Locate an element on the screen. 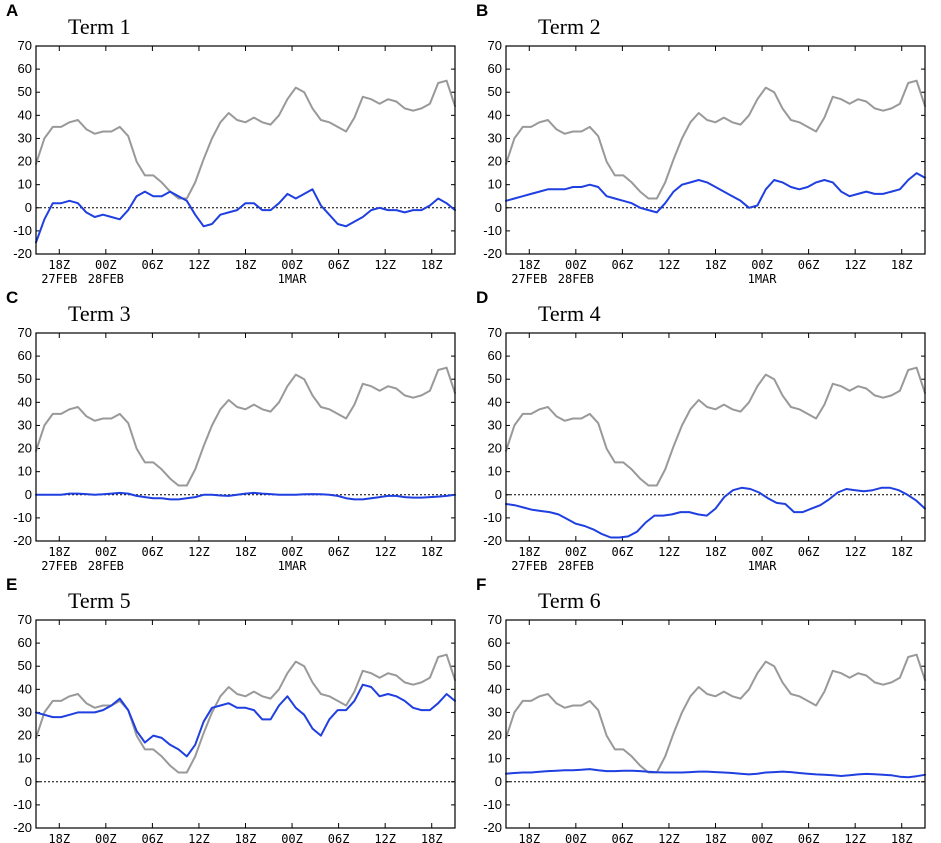  panel-letter: B is located at coordinates (482, 10).